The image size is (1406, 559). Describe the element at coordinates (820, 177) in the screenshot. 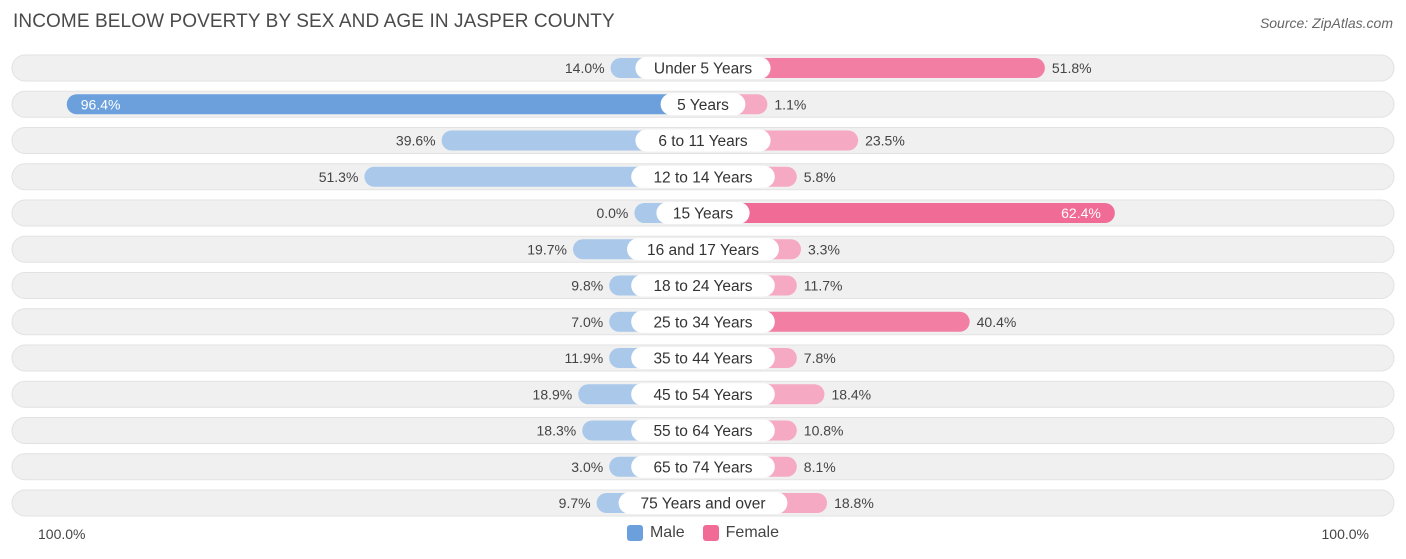

I see `female-value-label: 5.8%` at that location.